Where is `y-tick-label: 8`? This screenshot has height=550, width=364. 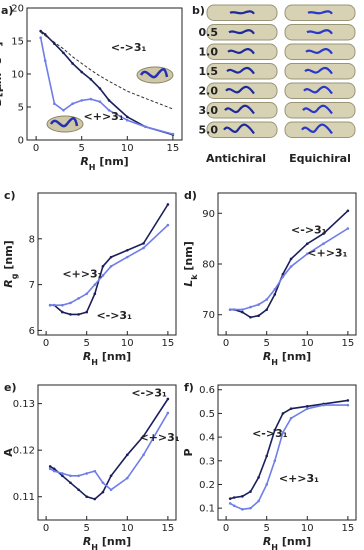 y-tick-label: 8 is located at coordinates (32, 239).